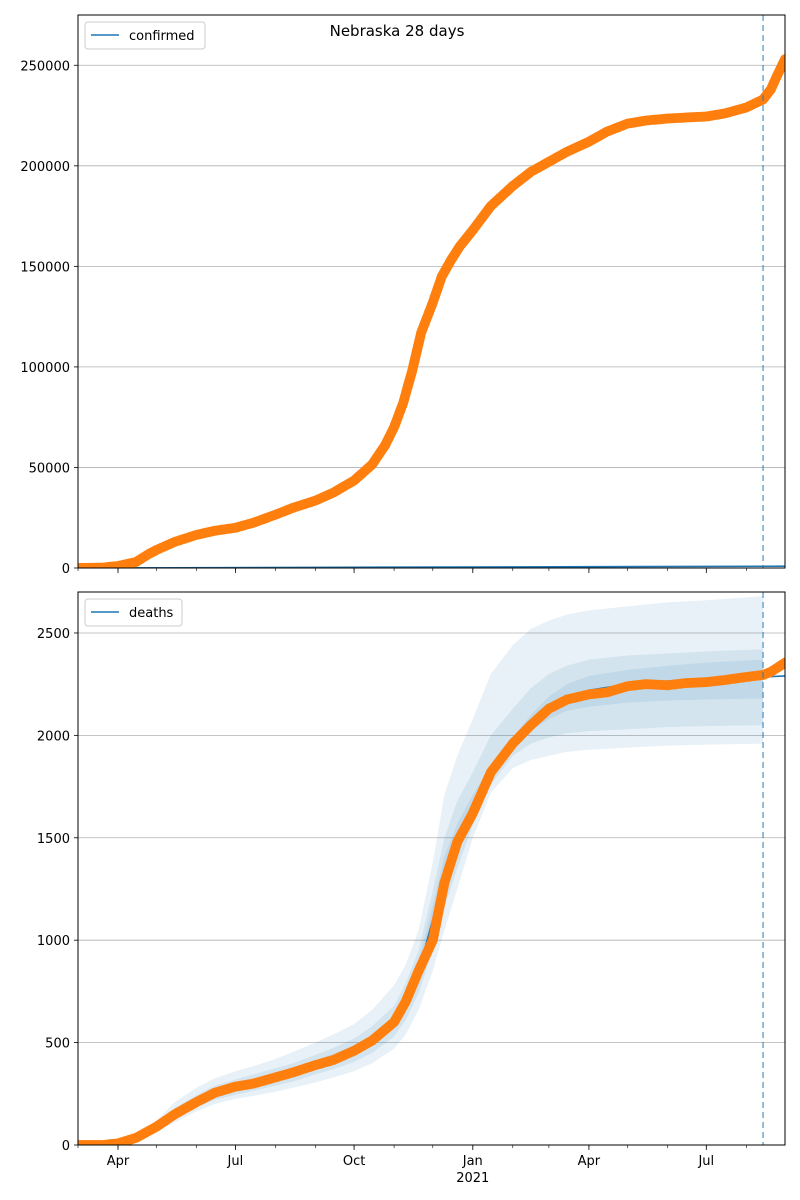 The height and width of the screenshot is (1200, 800). What do you see at coordinates (49, 468) in the screenshot?
I see `confirmed-y-tick-label: 50000` at bounding box center [49, 468].